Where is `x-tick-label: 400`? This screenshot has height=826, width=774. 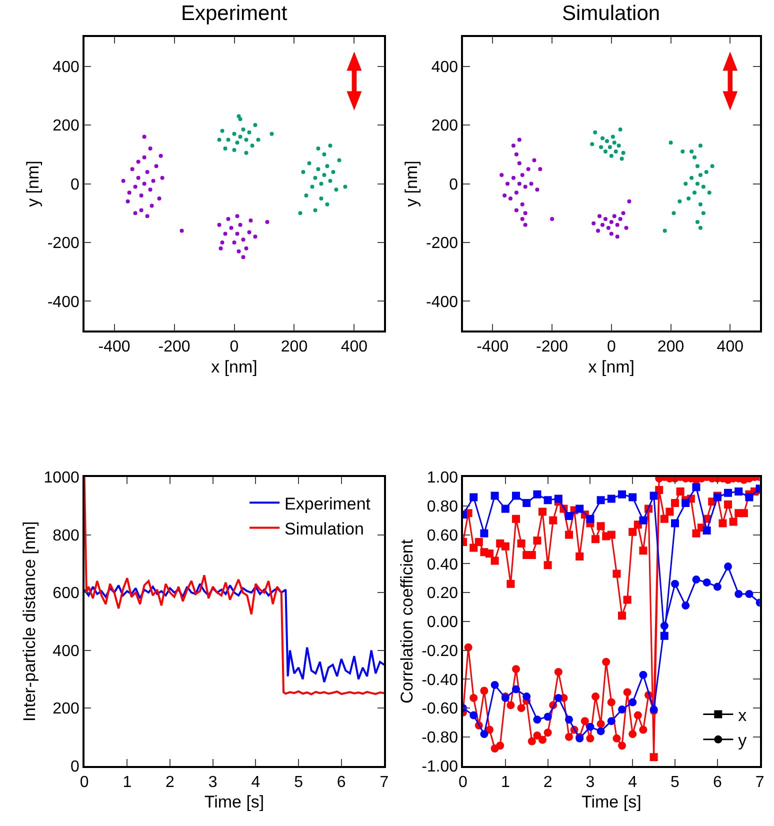 x-tick-label: 400 is located at coordinates (354, 347).